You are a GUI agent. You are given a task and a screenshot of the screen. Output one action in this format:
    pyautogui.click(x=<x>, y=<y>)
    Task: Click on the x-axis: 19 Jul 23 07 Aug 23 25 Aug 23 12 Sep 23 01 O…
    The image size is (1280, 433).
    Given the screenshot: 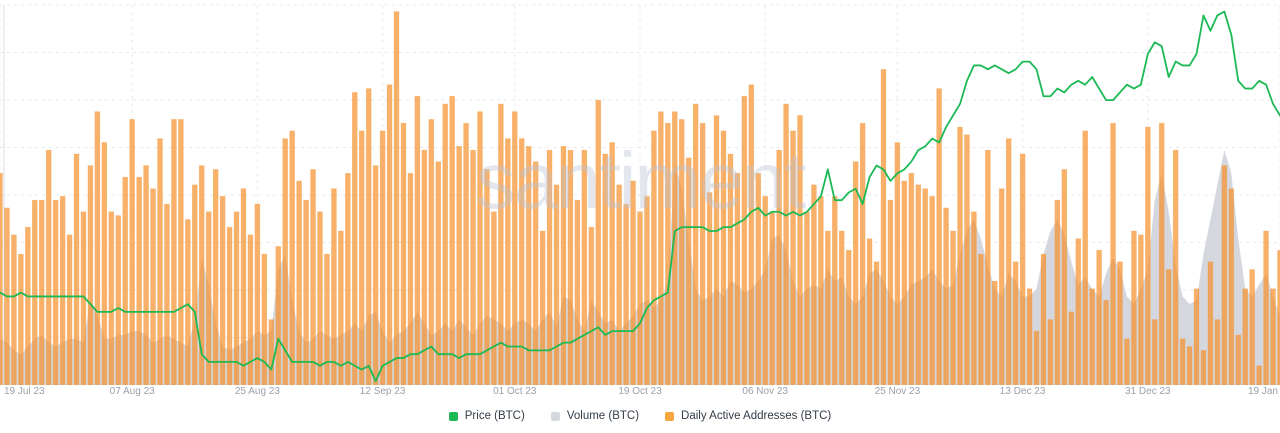 What is the action you would take?
    pyautogui.click(x=640, y=392)
    